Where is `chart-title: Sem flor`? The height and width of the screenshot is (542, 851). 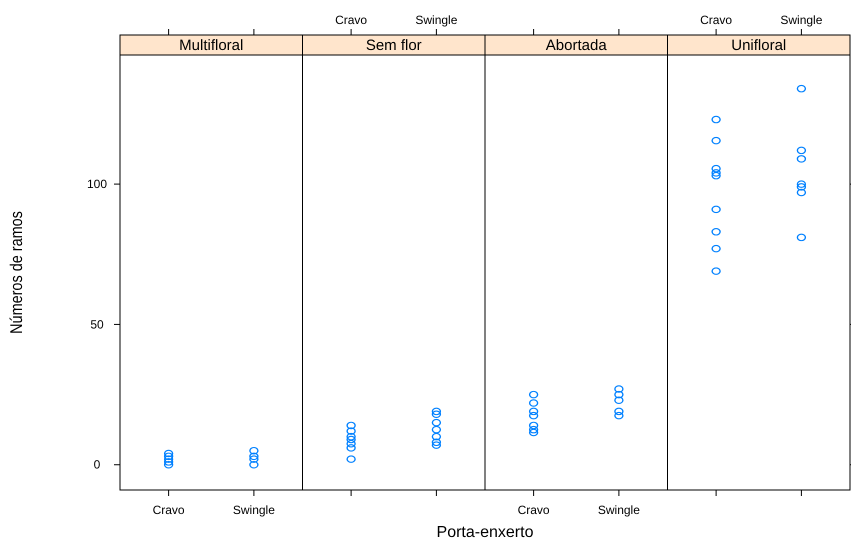 chart-title: Sem flor is located at coordinates (394, 45).